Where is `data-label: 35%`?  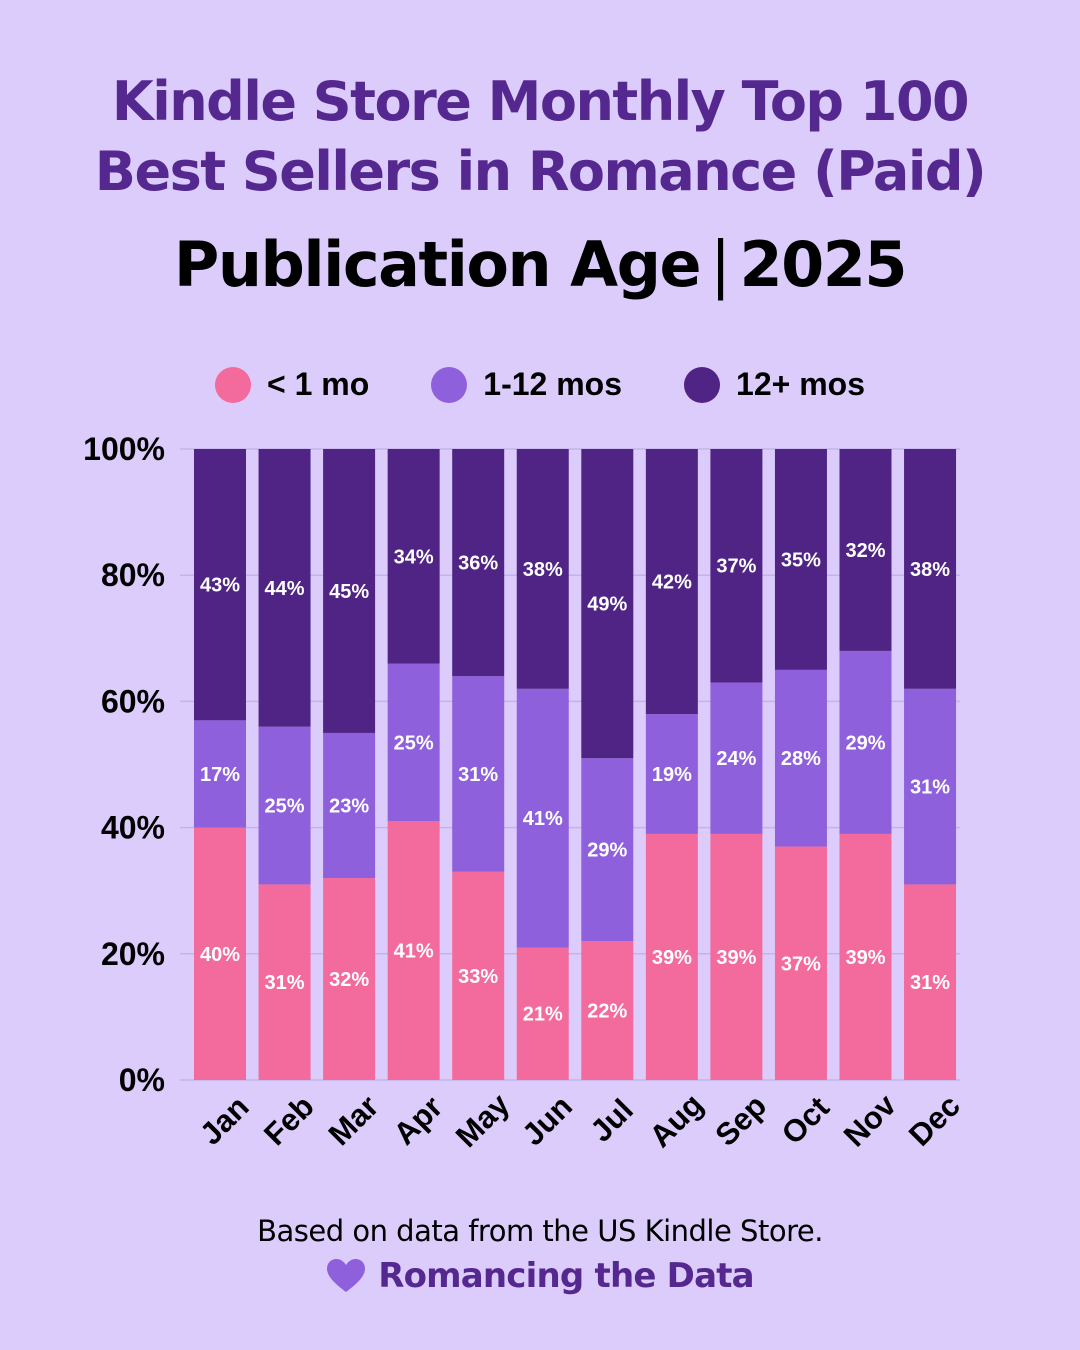 data-label: 35% is located at coordinates (801, 560).